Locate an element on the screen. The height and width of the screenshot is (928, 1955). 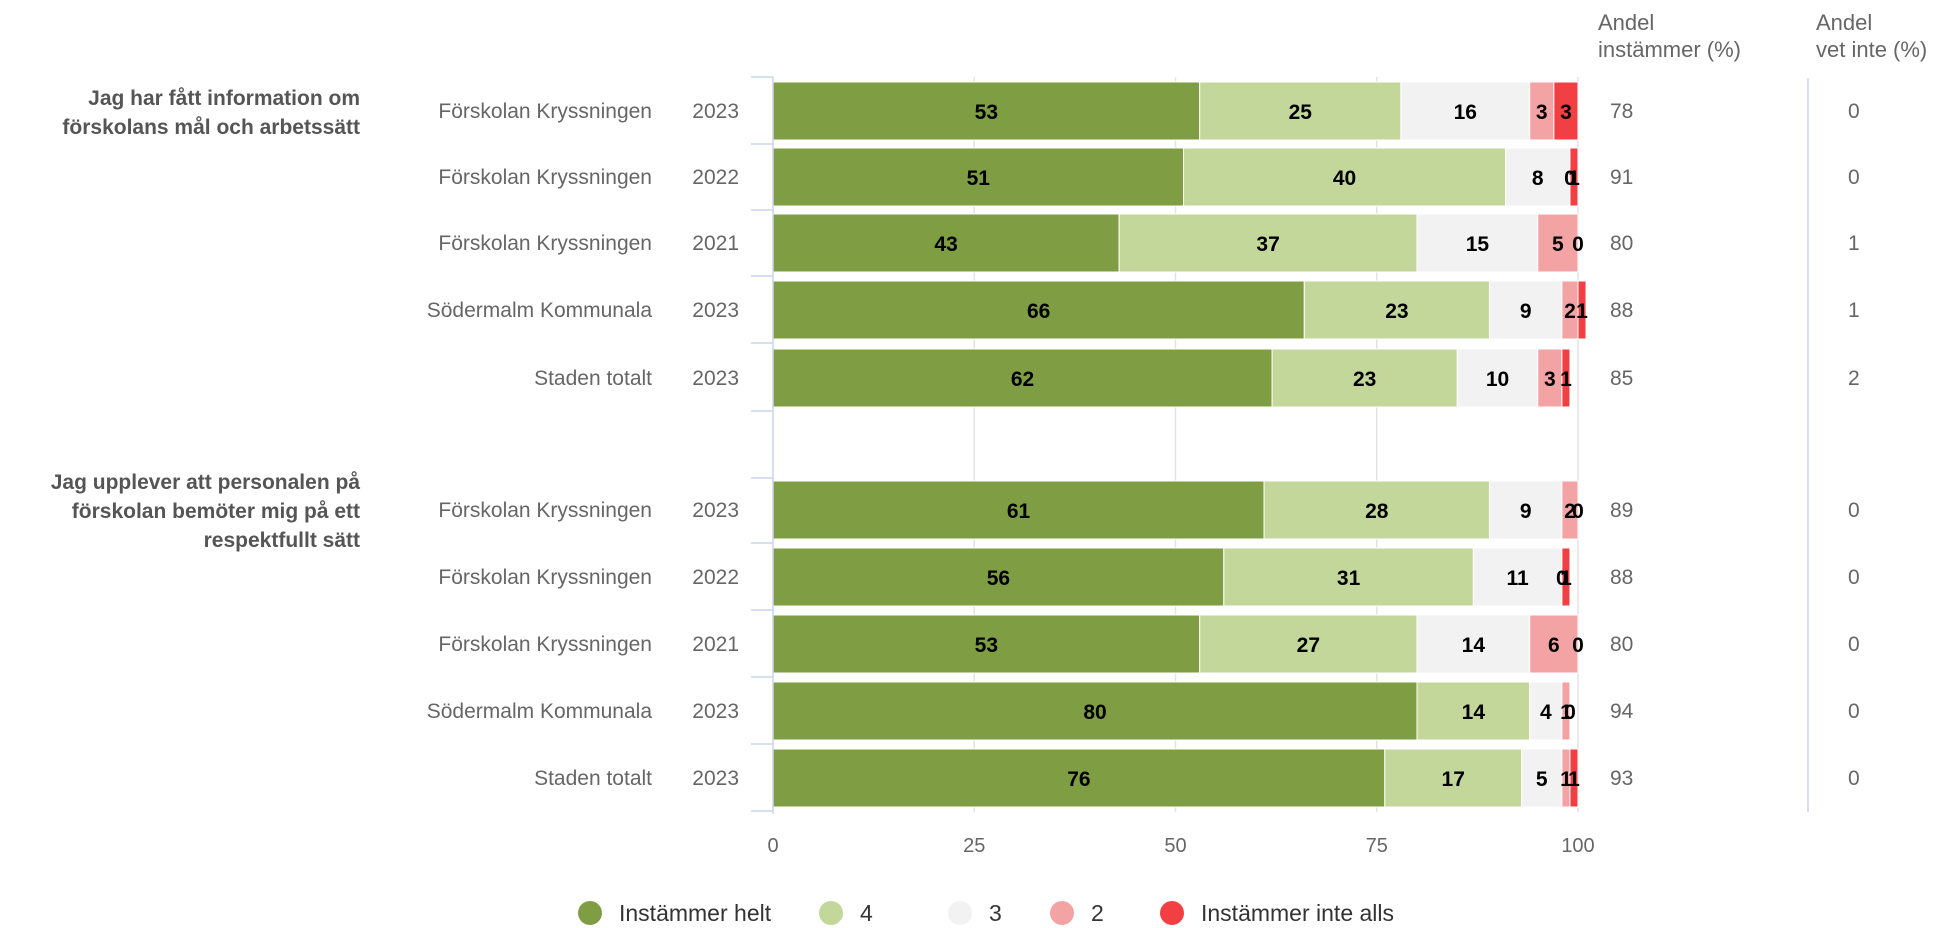
data-label: 25 is located at coordinates (1301, 112).